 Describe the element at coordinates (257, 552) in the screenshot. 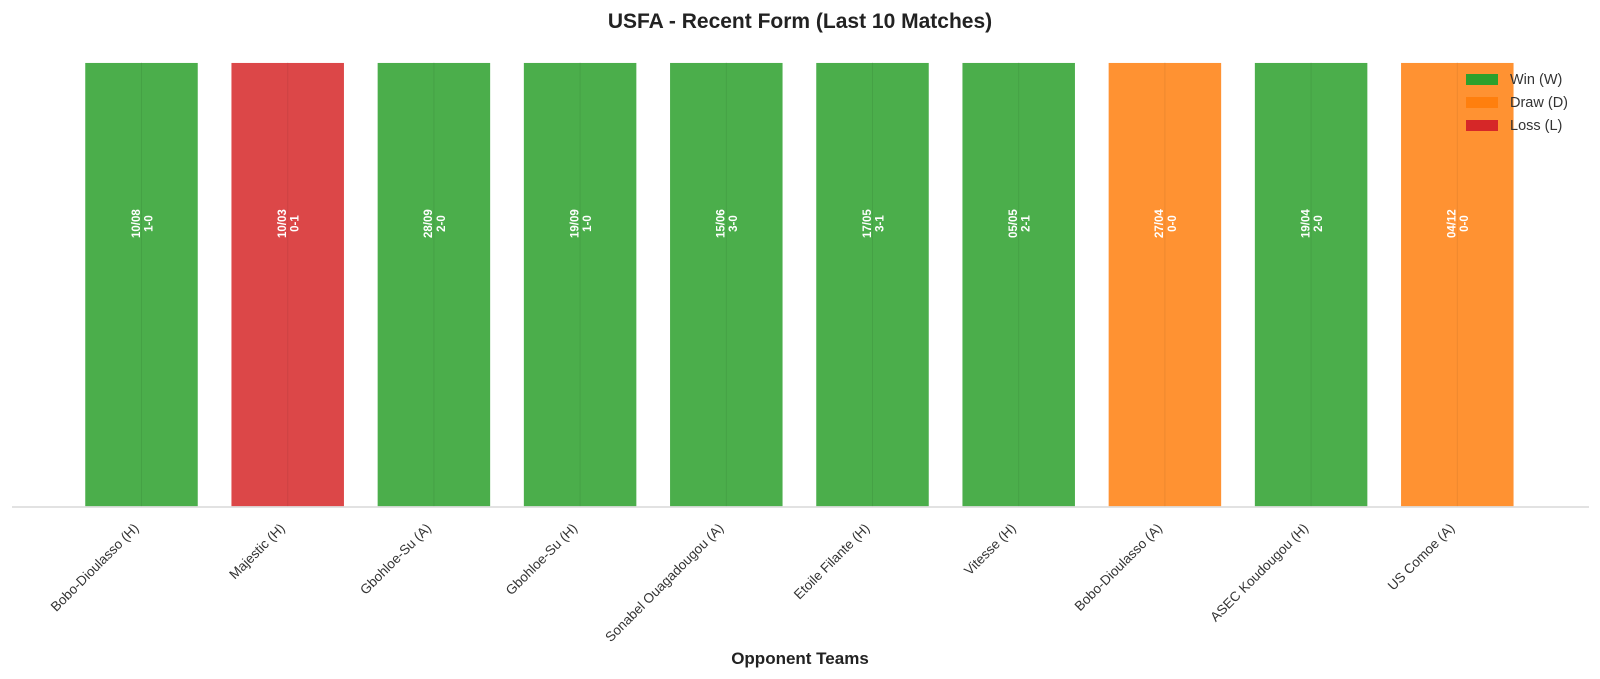

I see `x-tick-label: Majestic (H)` at that location.